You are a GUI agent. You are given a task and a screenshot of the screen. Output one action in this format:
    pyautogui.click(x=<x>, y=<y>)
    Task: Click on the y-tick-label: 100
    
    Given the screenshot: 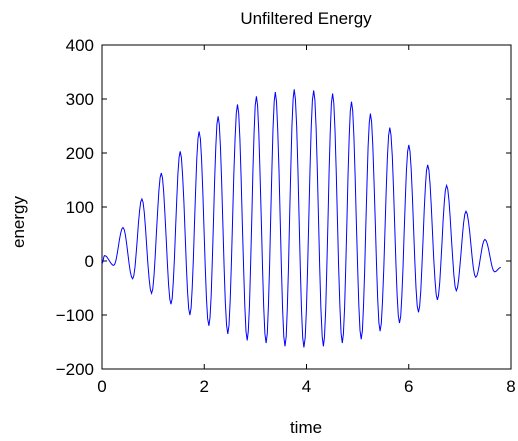 What is the action you would take?
    pyautogui.click(x=80, y=207)
    